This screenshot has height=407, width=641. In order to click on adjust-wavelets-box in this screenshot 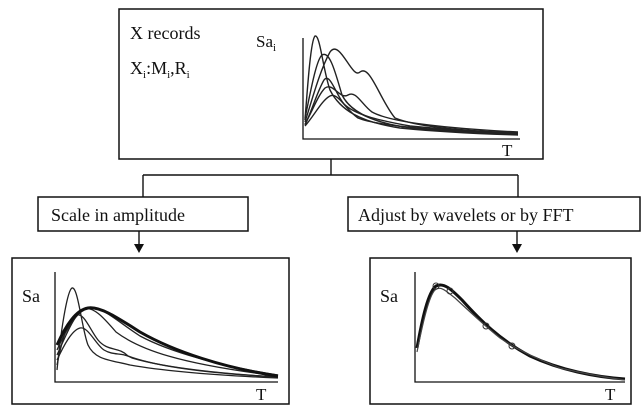, I will do `click(494, 214)`.